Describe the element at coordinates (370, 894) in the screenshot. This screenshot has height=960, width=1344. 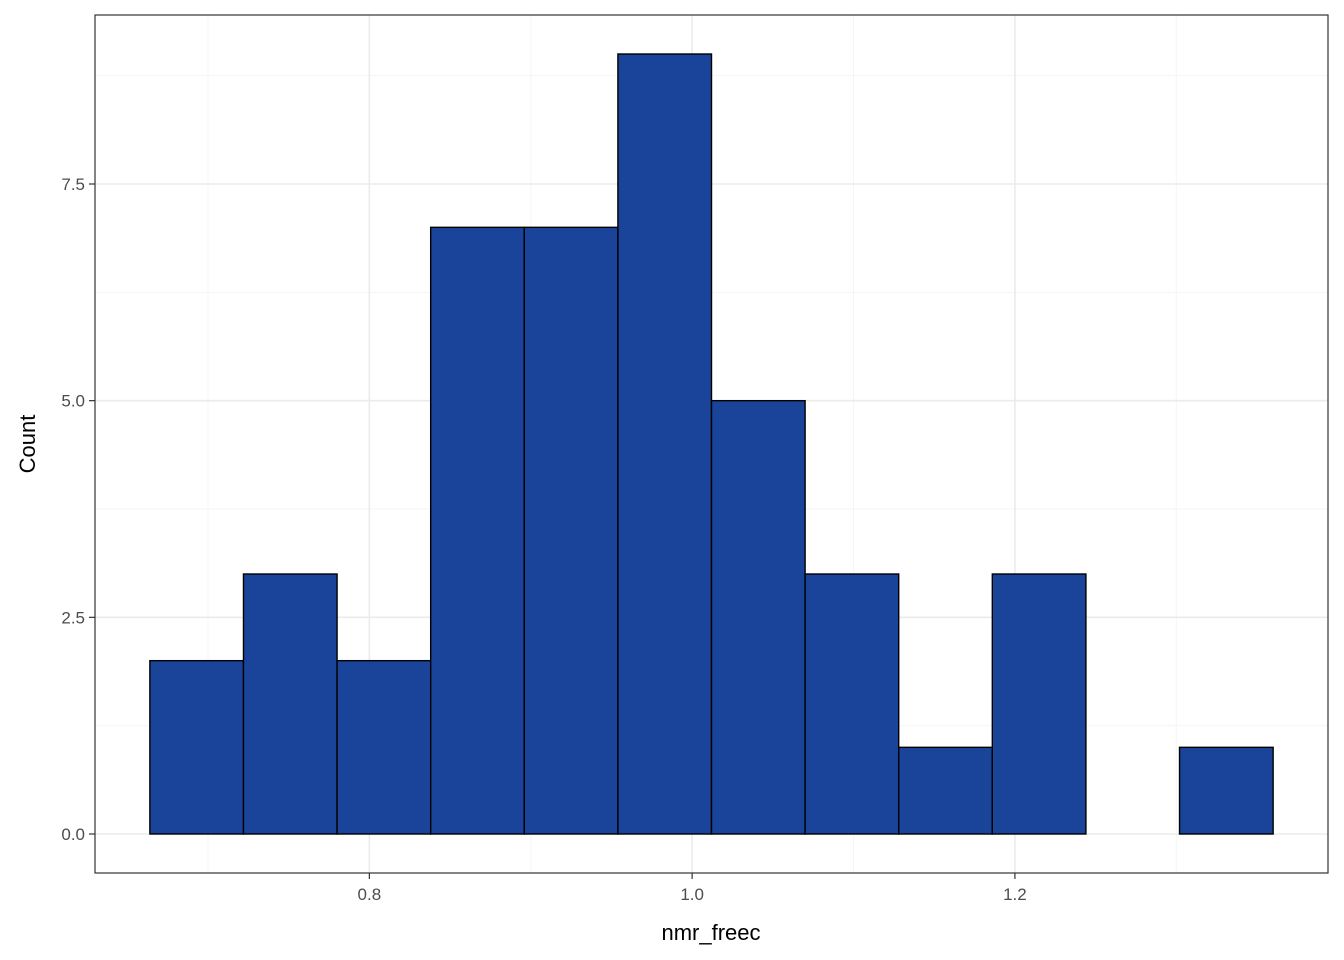
I see `x-tick-label: 0.8` at that location.